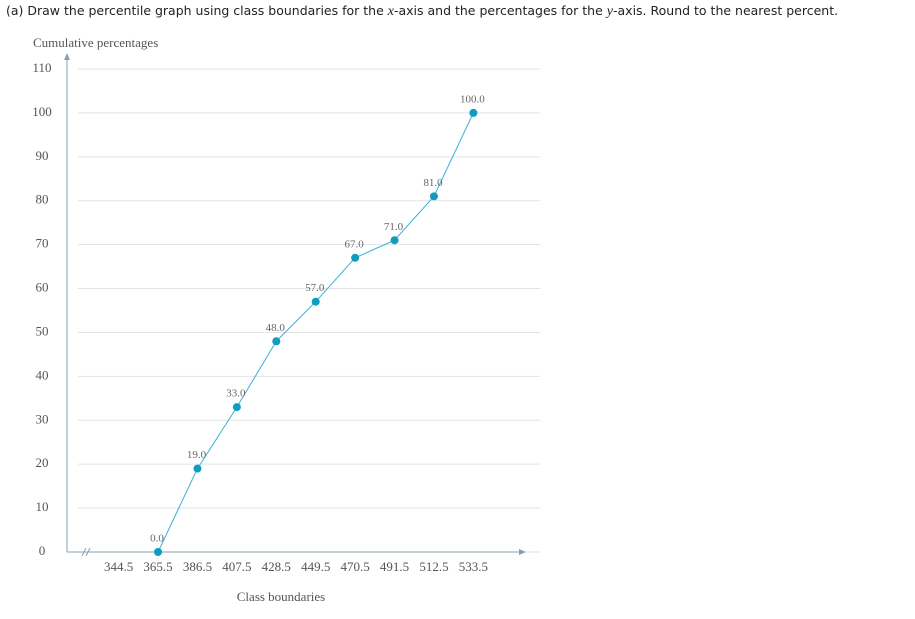 The height and width of the screenshot is (619, 915). What do you see at coordinates (281, 596) in the screenshot?
I see `x-axis-label: Class boundaries` at bounding box center [281, 596].